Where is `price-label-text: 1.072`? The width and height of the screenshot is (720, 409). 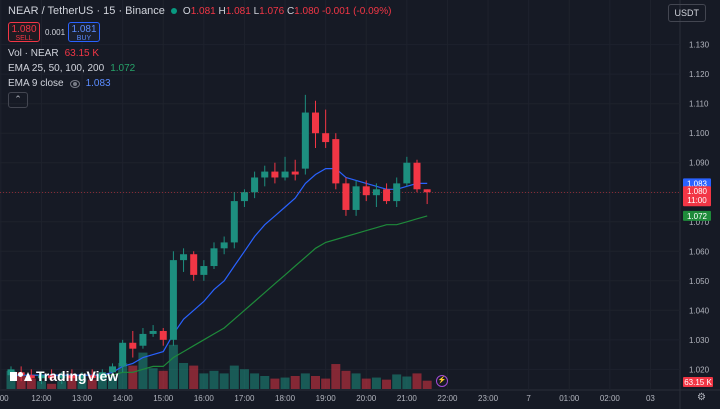
price-label-text: 1.072 is located at coordinates (697, 216).